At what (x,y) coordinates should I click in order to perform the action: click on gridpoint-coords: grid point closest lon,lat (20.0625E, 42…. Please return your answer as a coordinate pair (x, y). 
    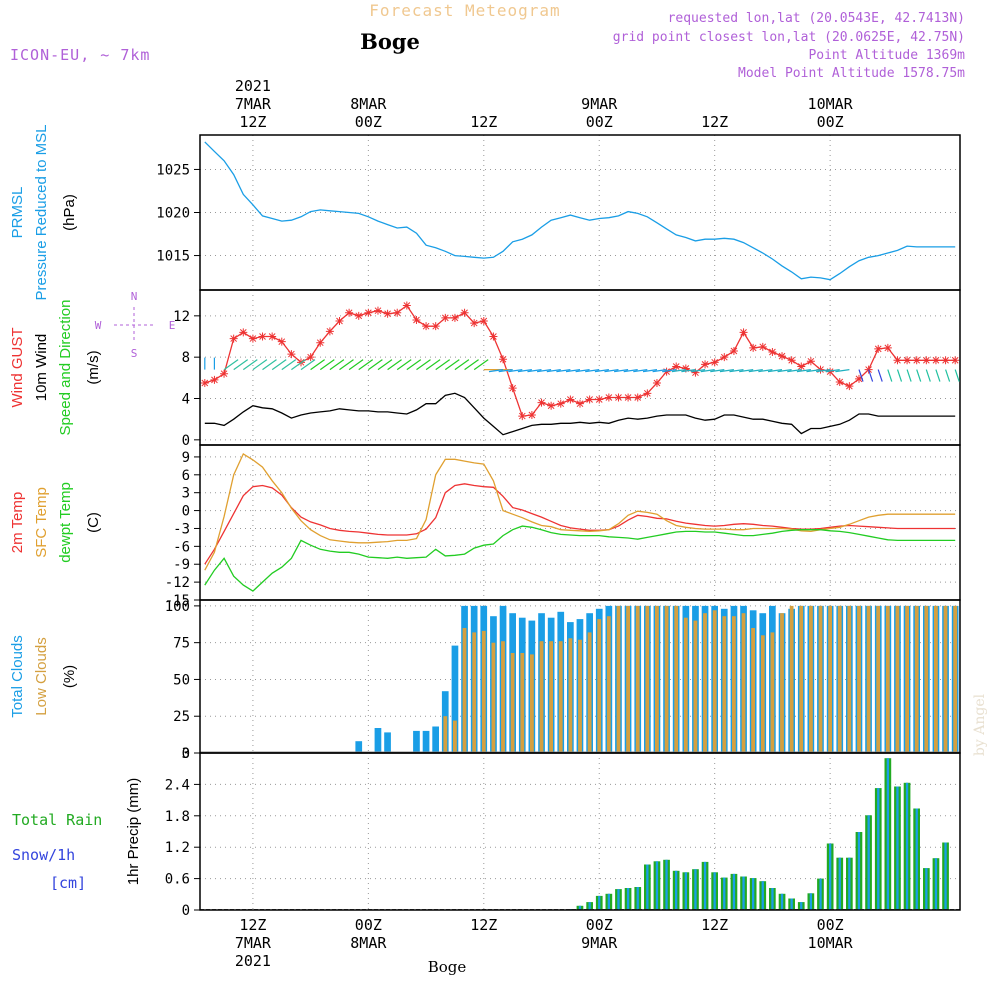
    Looking at the image, I should click on (789, 37).